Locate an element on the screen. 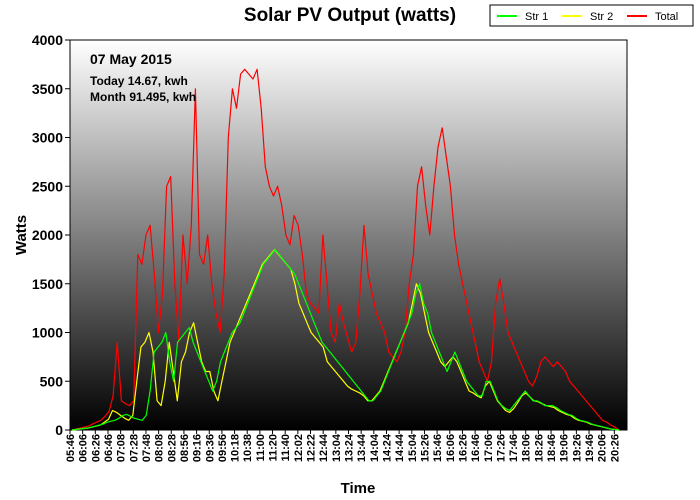  y-axis: 0 500 1000 1500 2000 2500 3000 3500 4000 is located at coordinates (51, 235).